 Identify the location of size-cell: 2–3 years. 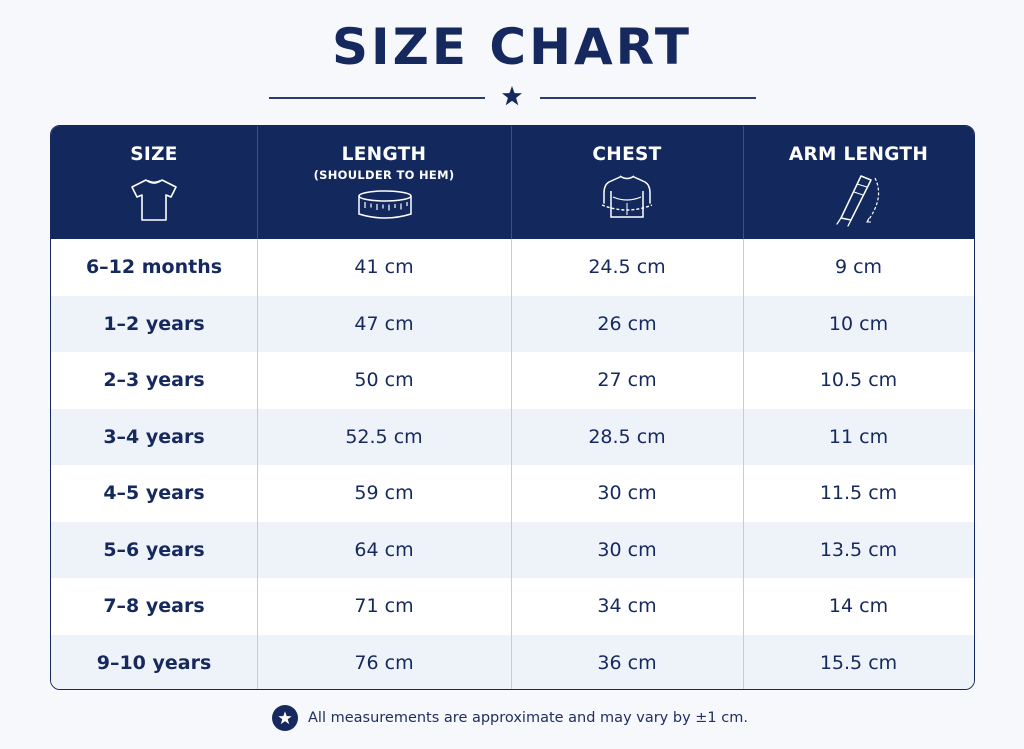
(154, 380).